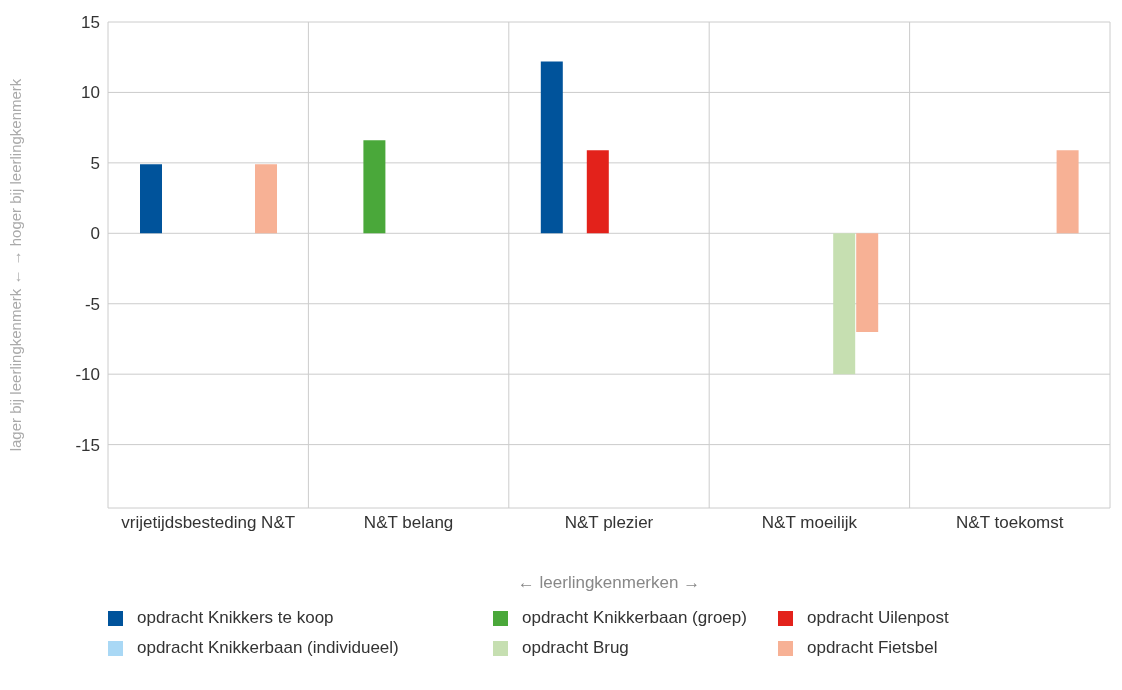 The height and width of the screenshot is (690, 1122). What do you see at coordinates (609, 523) in the screenshot?
I see `x-tick-label: N&T plezier` at bounding box center [609, 523].